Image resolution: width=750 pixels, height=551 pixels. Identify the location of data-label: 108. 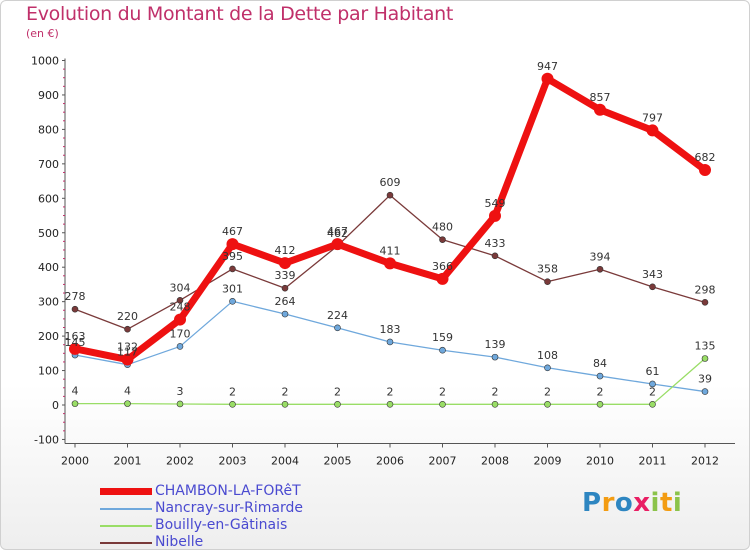
(547, 355).